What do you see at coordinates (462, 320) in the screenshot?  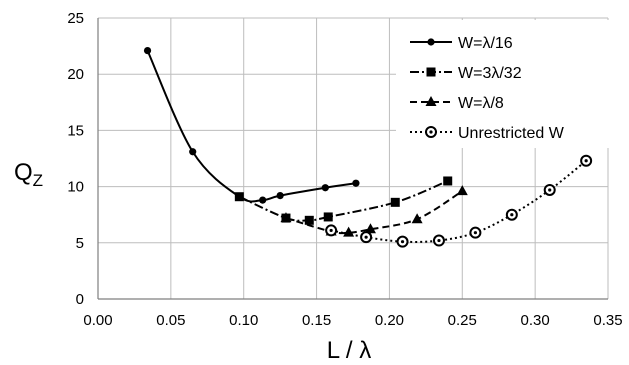 I see `x-tick-label-5: 0.25` at bounding box center [462, 320].